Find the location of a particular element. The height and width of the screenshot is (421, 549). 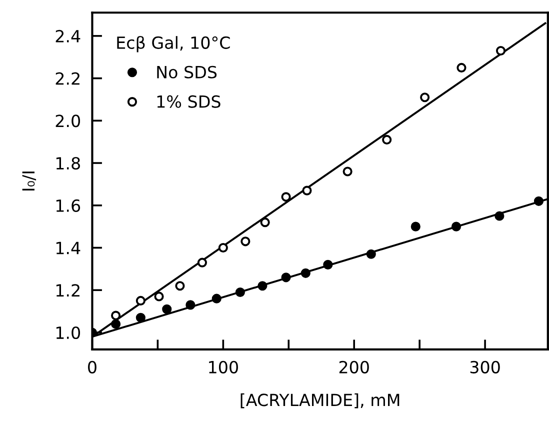

legend-title: Ecβ Gal, 10°C is located at coordinates (173, 44).